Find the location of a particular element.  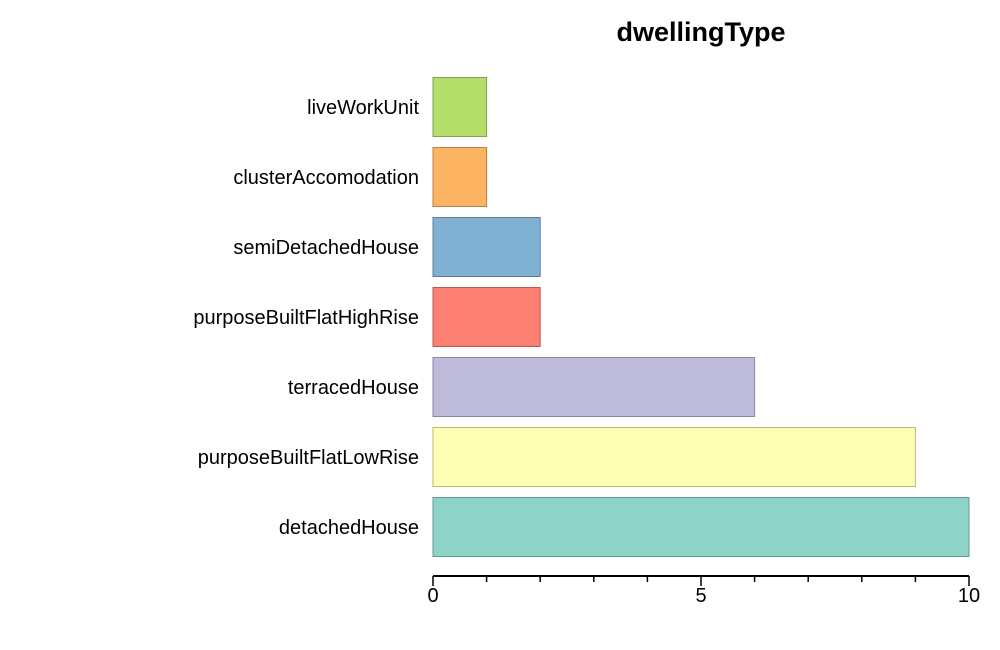

bar-purposeBuiltFlatLowRise is located at coordinates (674, 457).